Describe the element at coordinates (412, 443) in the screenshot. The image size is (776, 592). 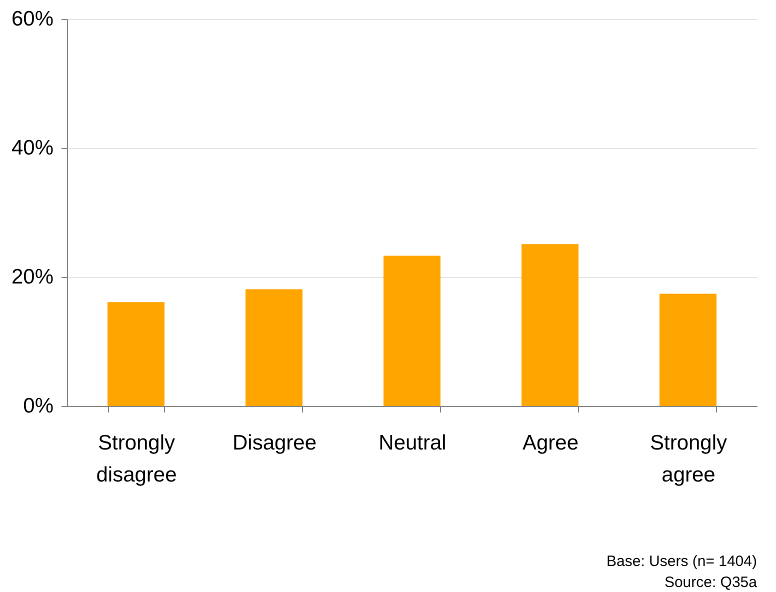
I see `x-tick-label: Neutral` at that location.